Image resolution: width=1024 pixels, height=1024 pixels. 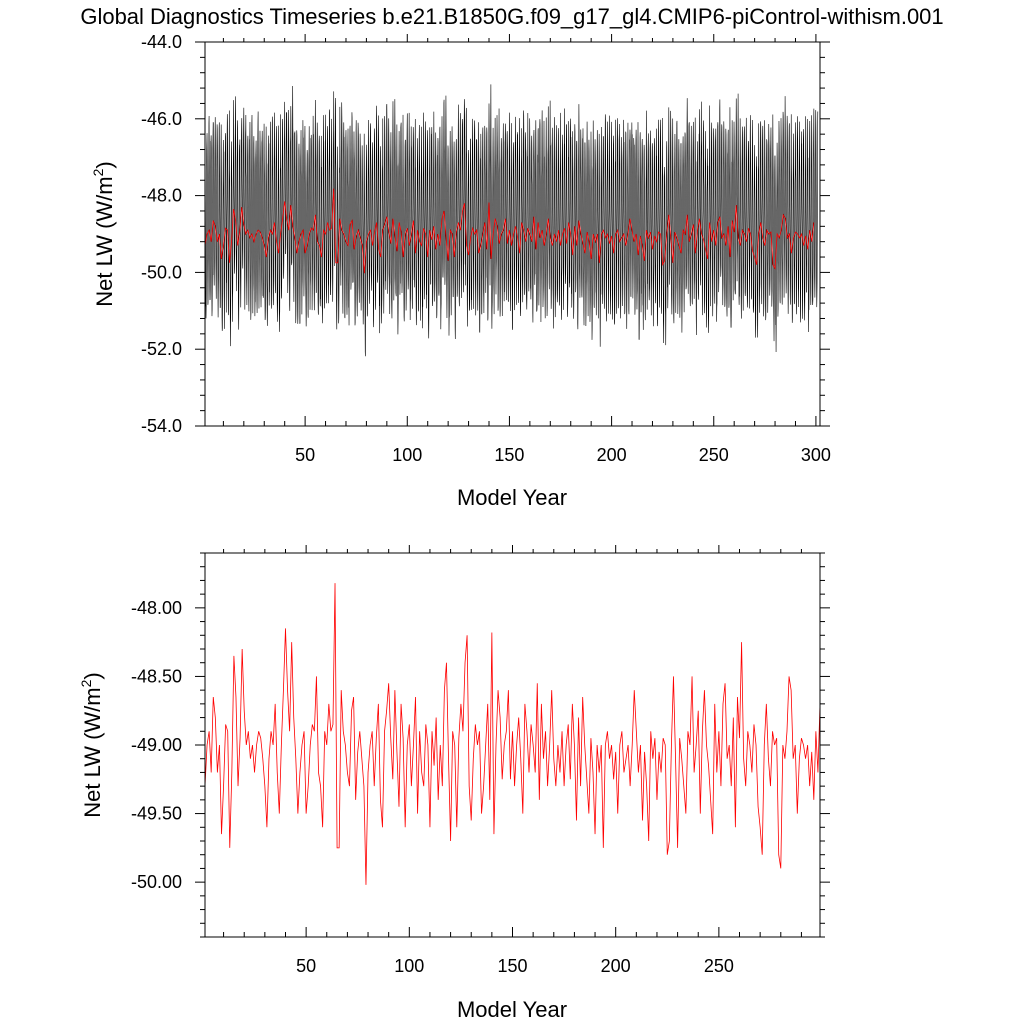 What do you see at coordinates (156, 608) in the screenshot?
I see `bottom-y-tick-label: -48.00` at bounding box center [156, 608].